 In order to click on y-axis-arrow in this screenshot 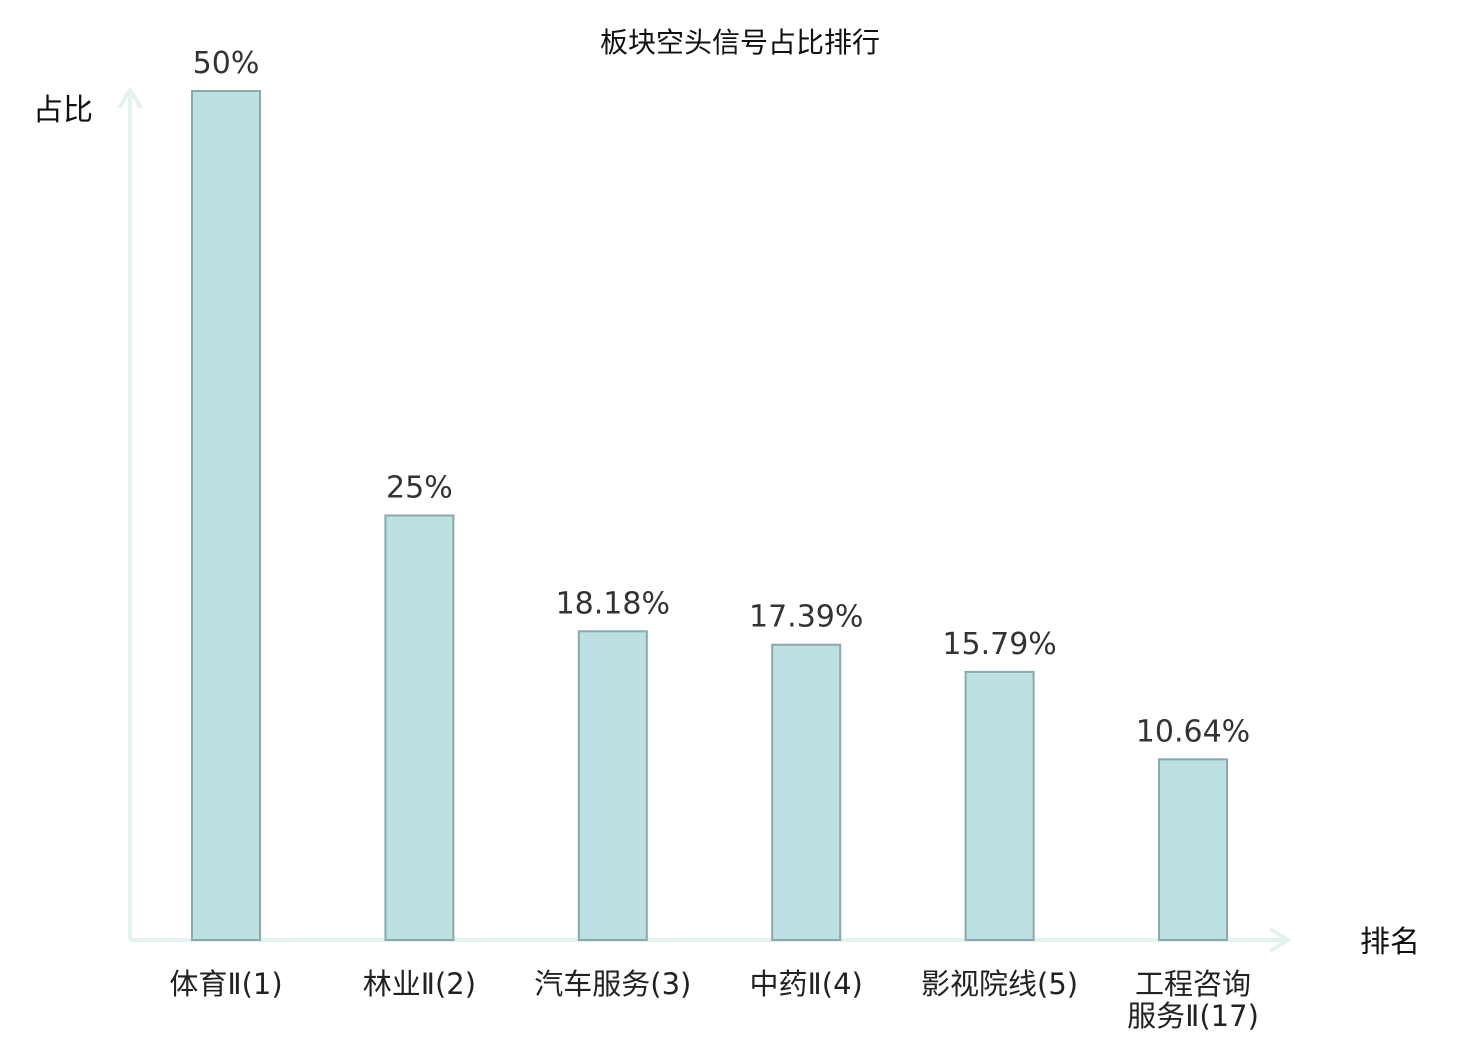, I will do `click(130, 98)`.